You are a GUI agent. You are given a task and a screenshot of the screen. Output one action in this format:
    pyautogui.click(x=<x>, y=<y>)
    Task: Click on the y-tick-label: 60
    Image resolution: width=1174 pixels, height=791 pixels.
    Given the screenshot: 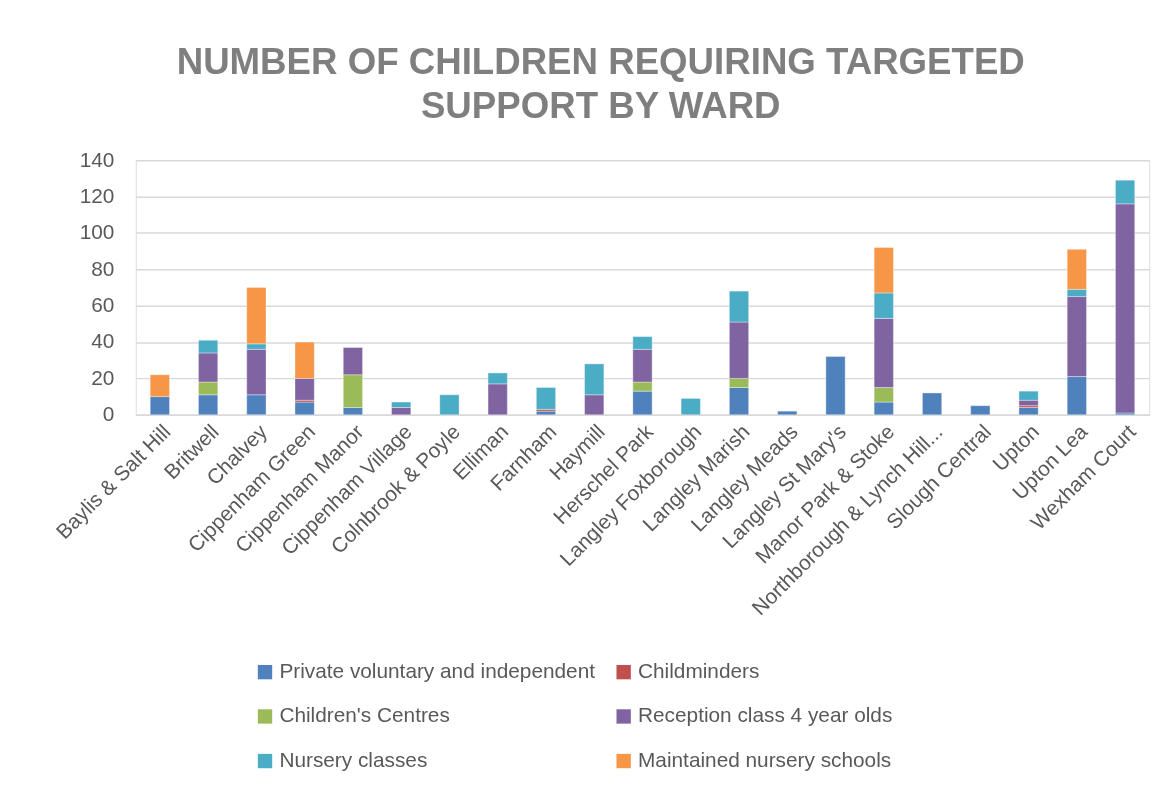 What is the action you would take?
    pyautogui.click(x=103, y=305)
    